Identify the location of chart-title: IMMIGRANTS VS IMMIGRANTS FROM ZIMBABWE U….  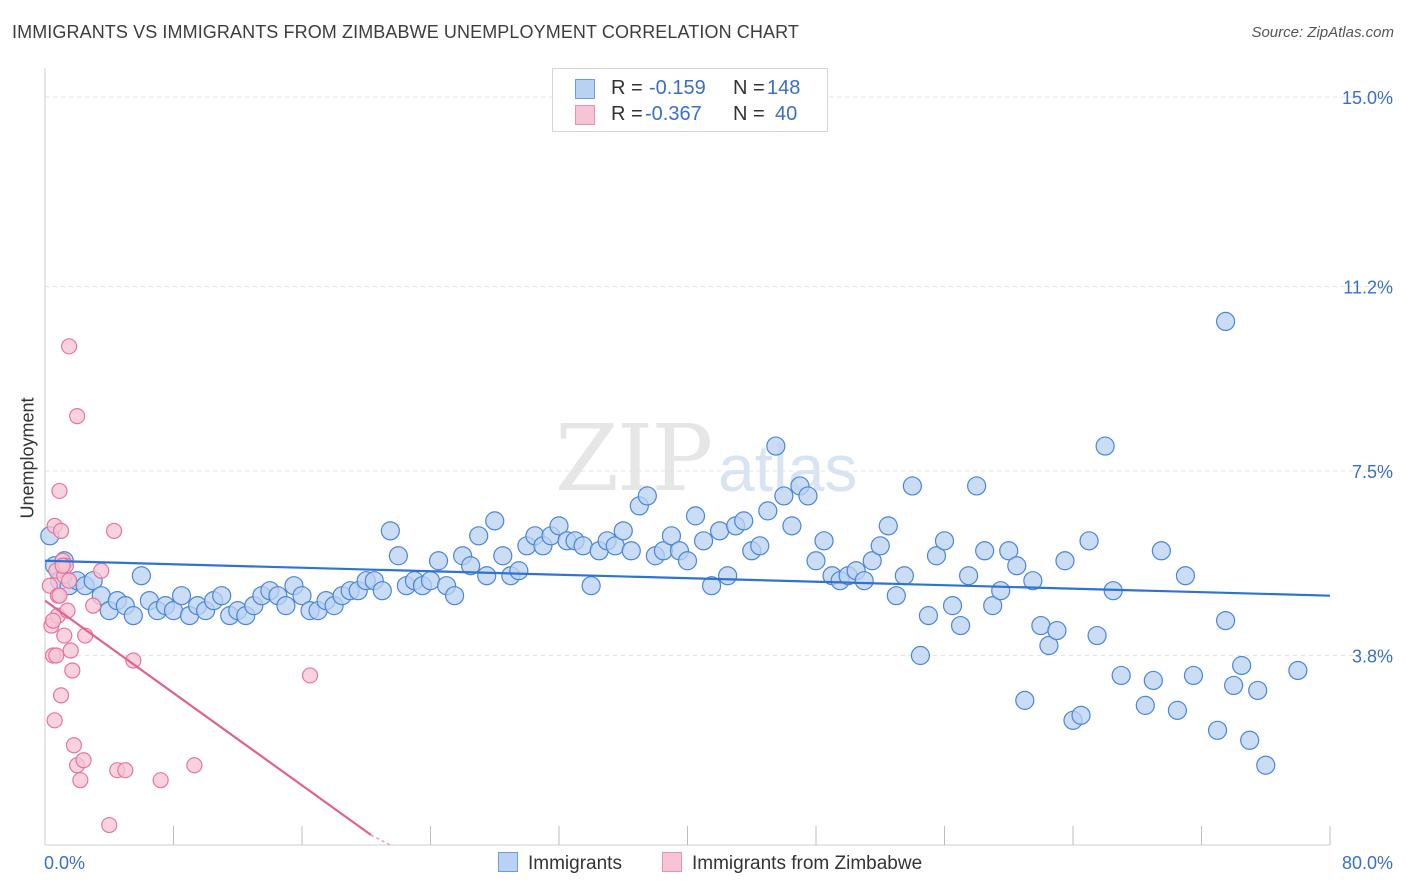
(405, 32).